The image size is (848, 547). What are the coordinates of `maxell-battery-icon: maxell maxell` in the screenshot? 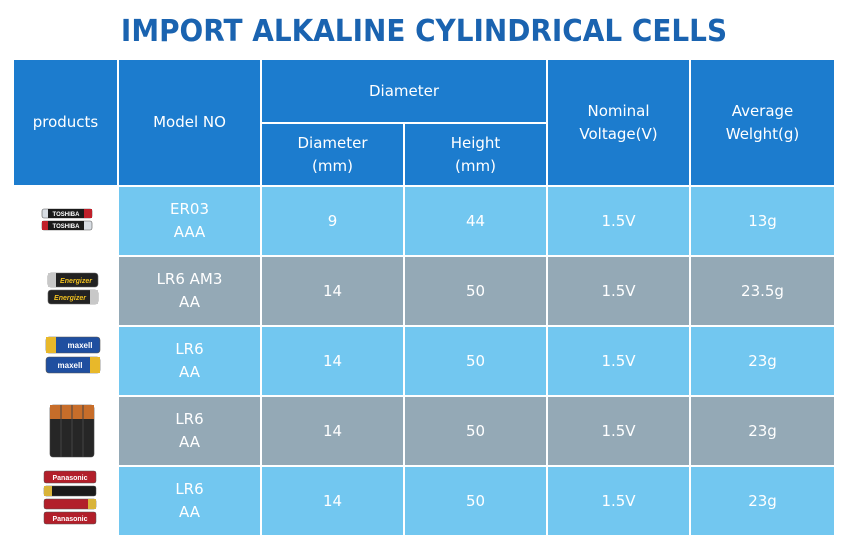 It's located at (73, 355).